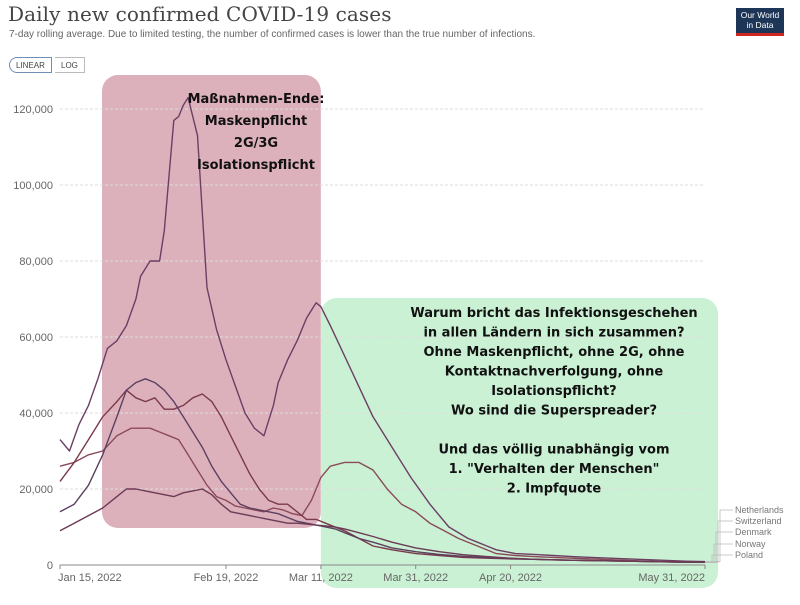  What do you see at coordinates (554, 411) in the screenshot?
I see `green-annotation-line: Wo sind die Superspreader?` at bounding box center [554, 411].